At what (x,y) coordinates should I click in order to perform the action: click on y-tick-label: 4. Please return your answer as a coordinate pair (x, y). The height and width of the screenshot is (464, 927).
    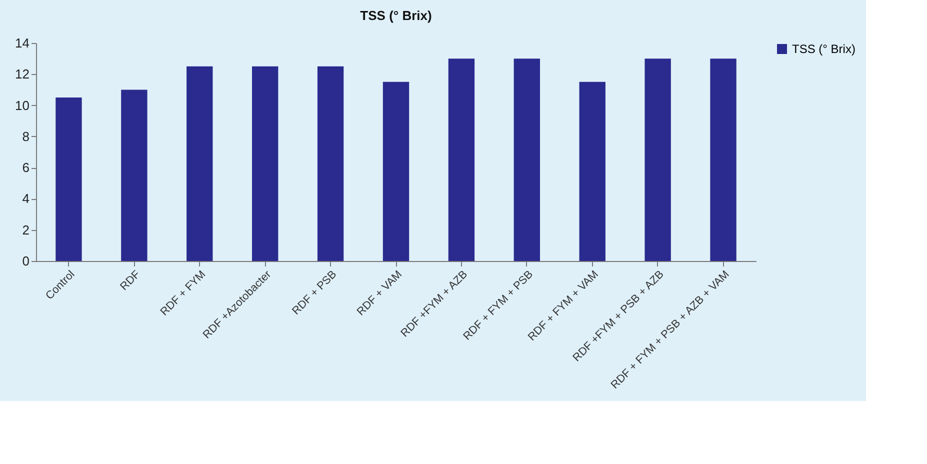
    Looking at the image, I should click on (26, 198).